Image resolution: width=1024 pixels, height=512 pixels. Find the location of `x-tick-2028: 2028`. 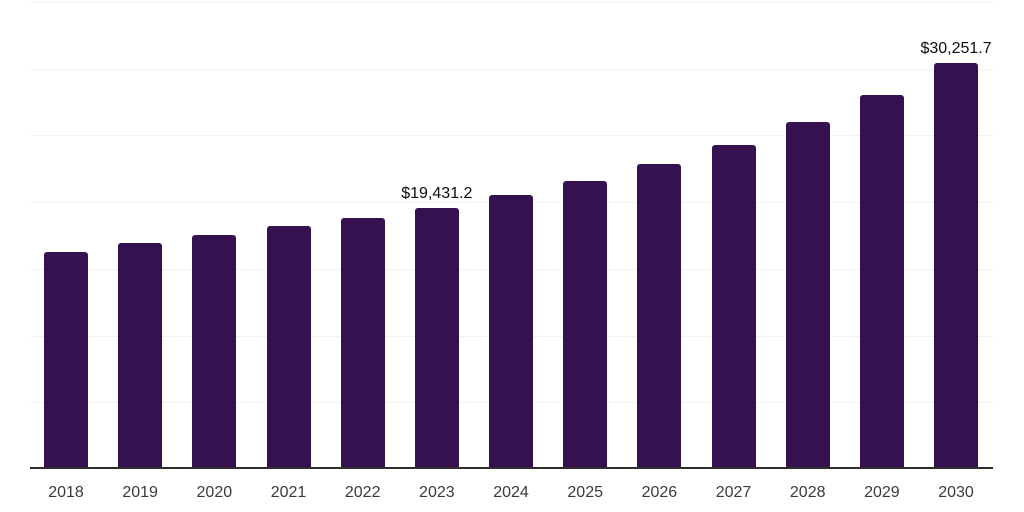

x-tick-2028: 2028 is located at coordinates (807, 492).